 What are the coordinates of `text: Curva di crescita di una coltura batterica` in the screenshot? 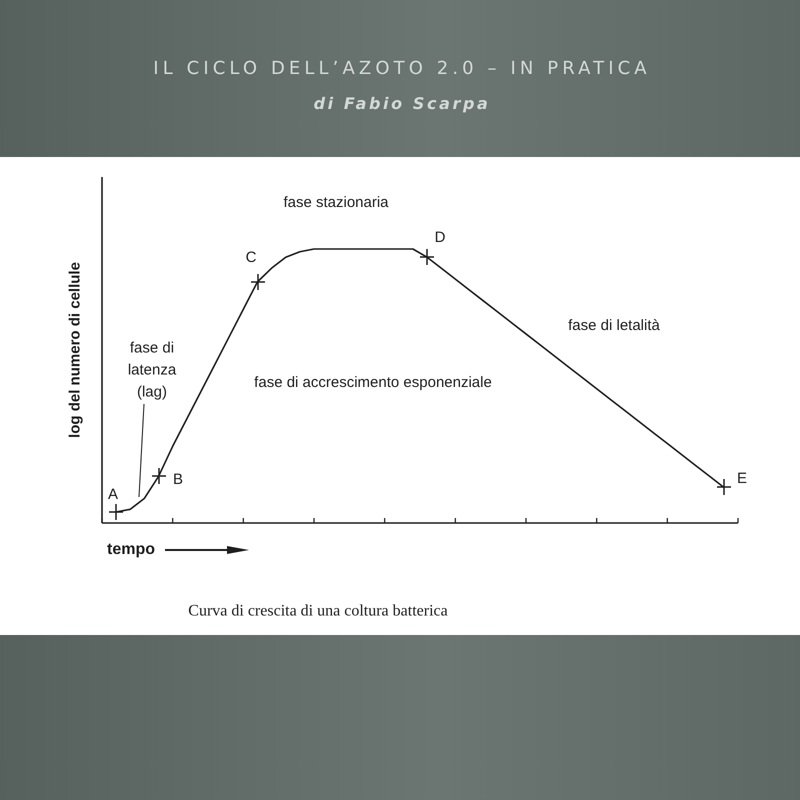 It's located at (318, 611).